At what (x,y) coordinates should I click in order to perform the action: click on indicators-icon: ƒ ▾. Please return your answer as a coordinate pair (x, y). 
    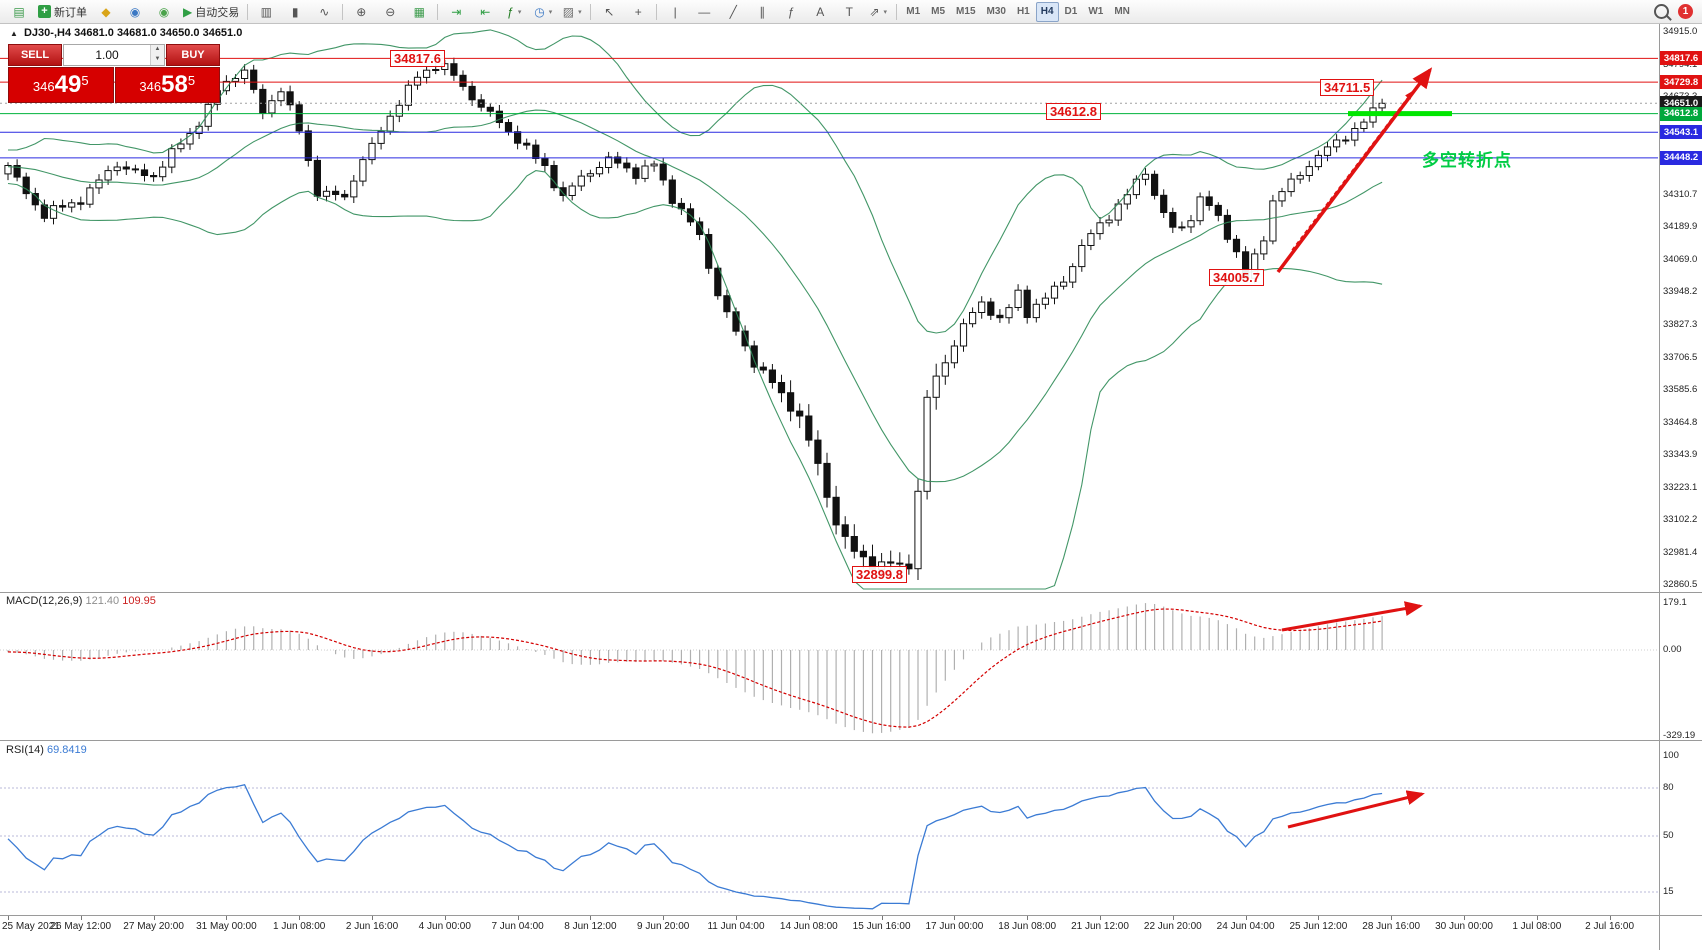
    Looking at the image, I should click on (514, 12).